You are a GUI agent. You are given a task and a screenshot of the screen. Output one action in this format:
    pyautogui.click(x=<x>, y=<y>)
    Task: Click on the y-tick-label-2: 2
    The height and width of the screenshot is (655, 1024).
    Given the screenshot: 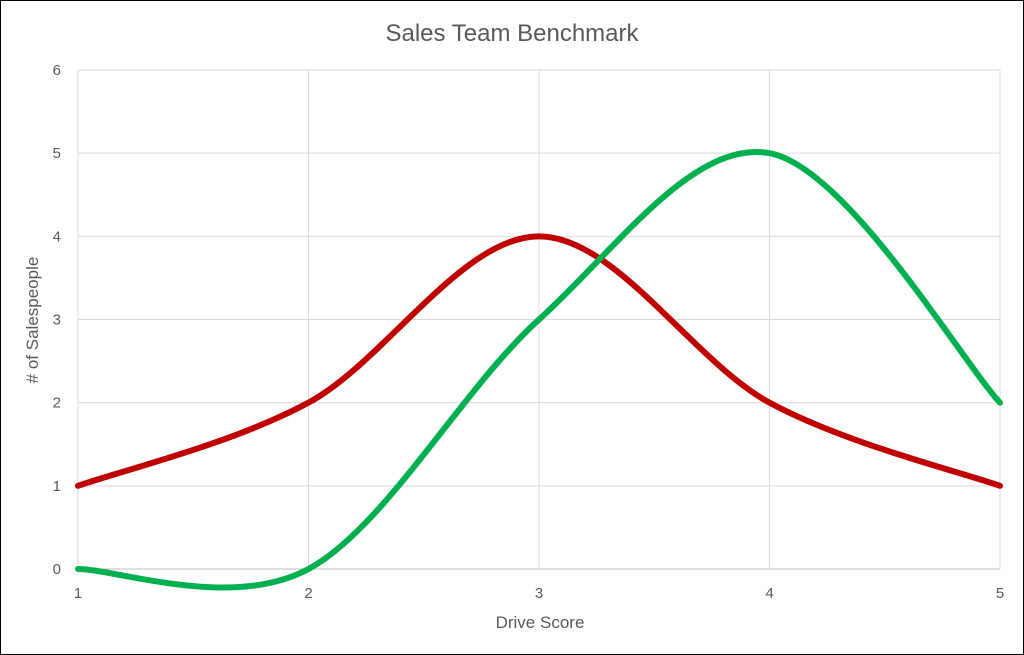 What is the action you would take?
    pyautogui.click(x=57, y=403)
    